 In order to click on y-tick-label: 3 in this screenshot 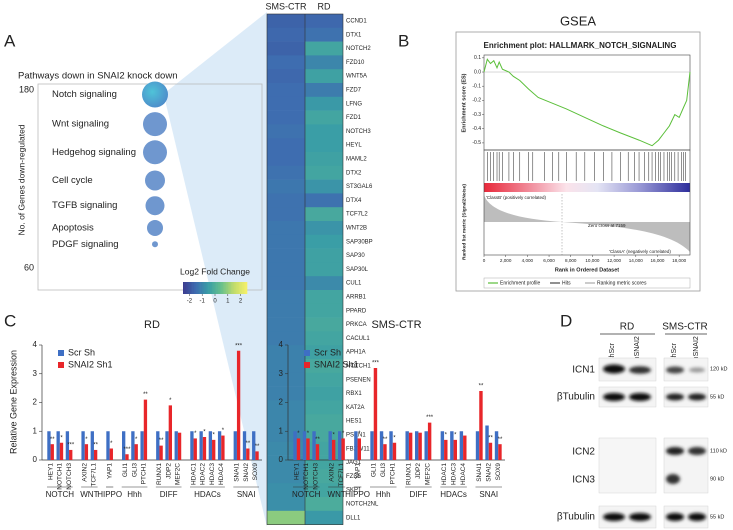, I will do `click(35, 373)`.